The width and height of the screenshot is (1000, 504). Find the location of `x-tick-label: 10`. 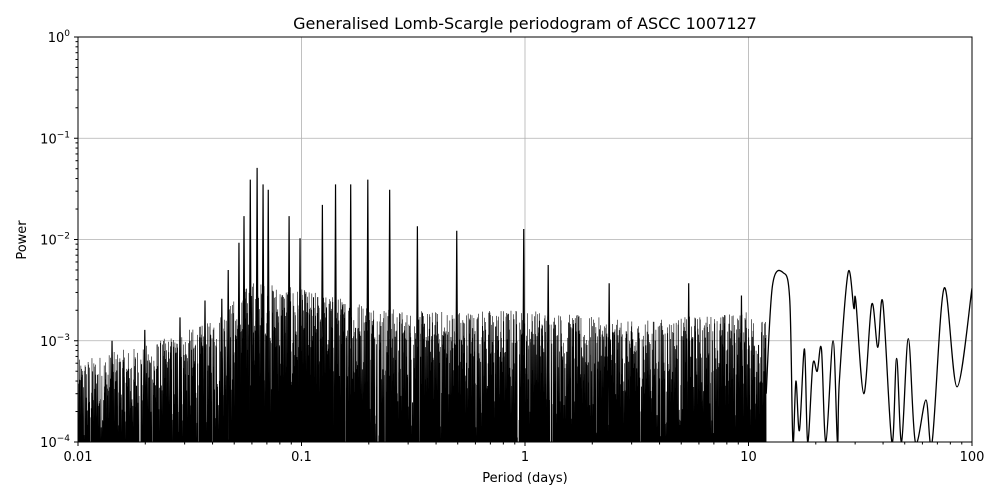

x-tick-label: 10 is located at coordinates (748, 457).